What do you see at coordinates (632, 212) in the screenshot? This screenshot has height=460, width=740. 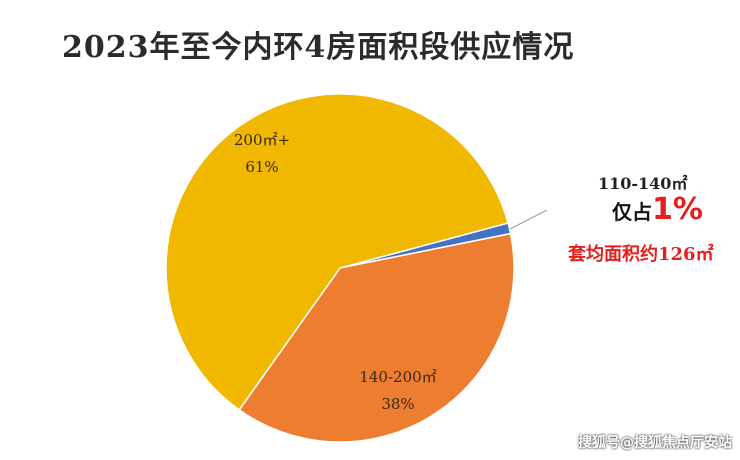 I see `callout-share-prefix: 仅占` at bounding box center [632, 212].